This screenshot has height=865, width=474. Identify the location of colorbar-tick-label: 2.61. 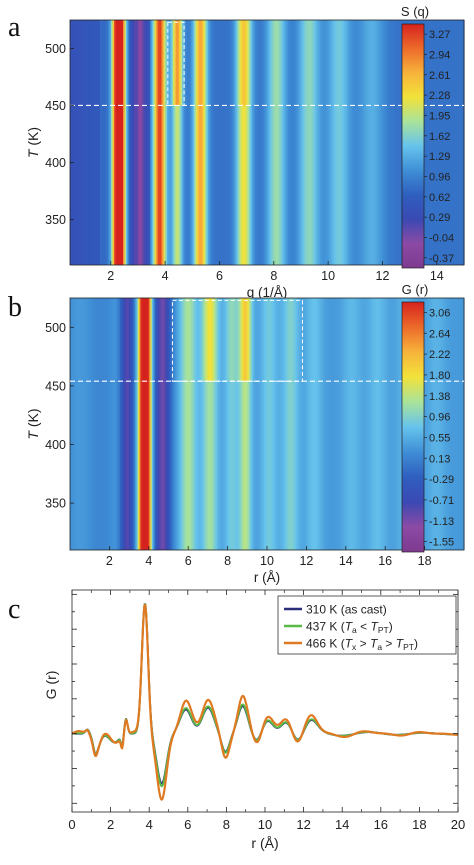
(439, 76).